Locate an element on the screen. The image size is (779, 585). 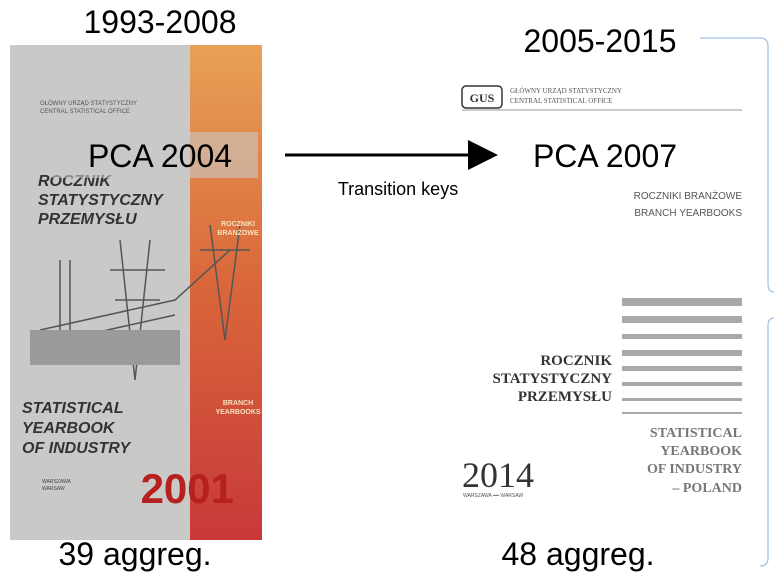
stripes is located at coordinates (682, 356).